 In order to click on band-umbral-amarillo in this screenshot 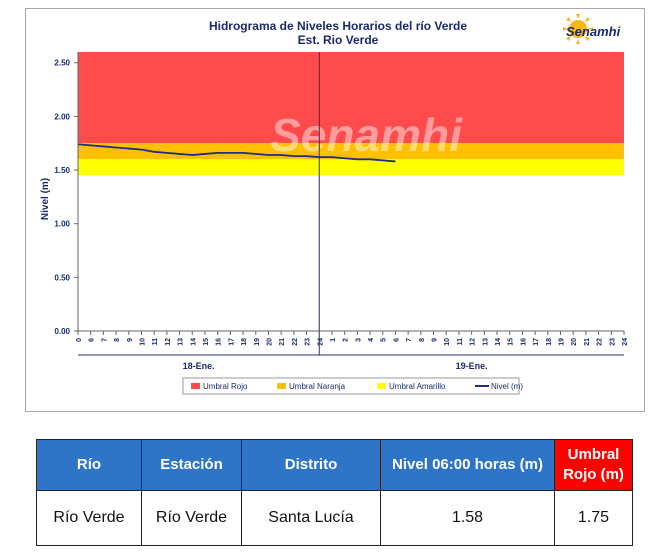, I will do `click(351, 167)`.